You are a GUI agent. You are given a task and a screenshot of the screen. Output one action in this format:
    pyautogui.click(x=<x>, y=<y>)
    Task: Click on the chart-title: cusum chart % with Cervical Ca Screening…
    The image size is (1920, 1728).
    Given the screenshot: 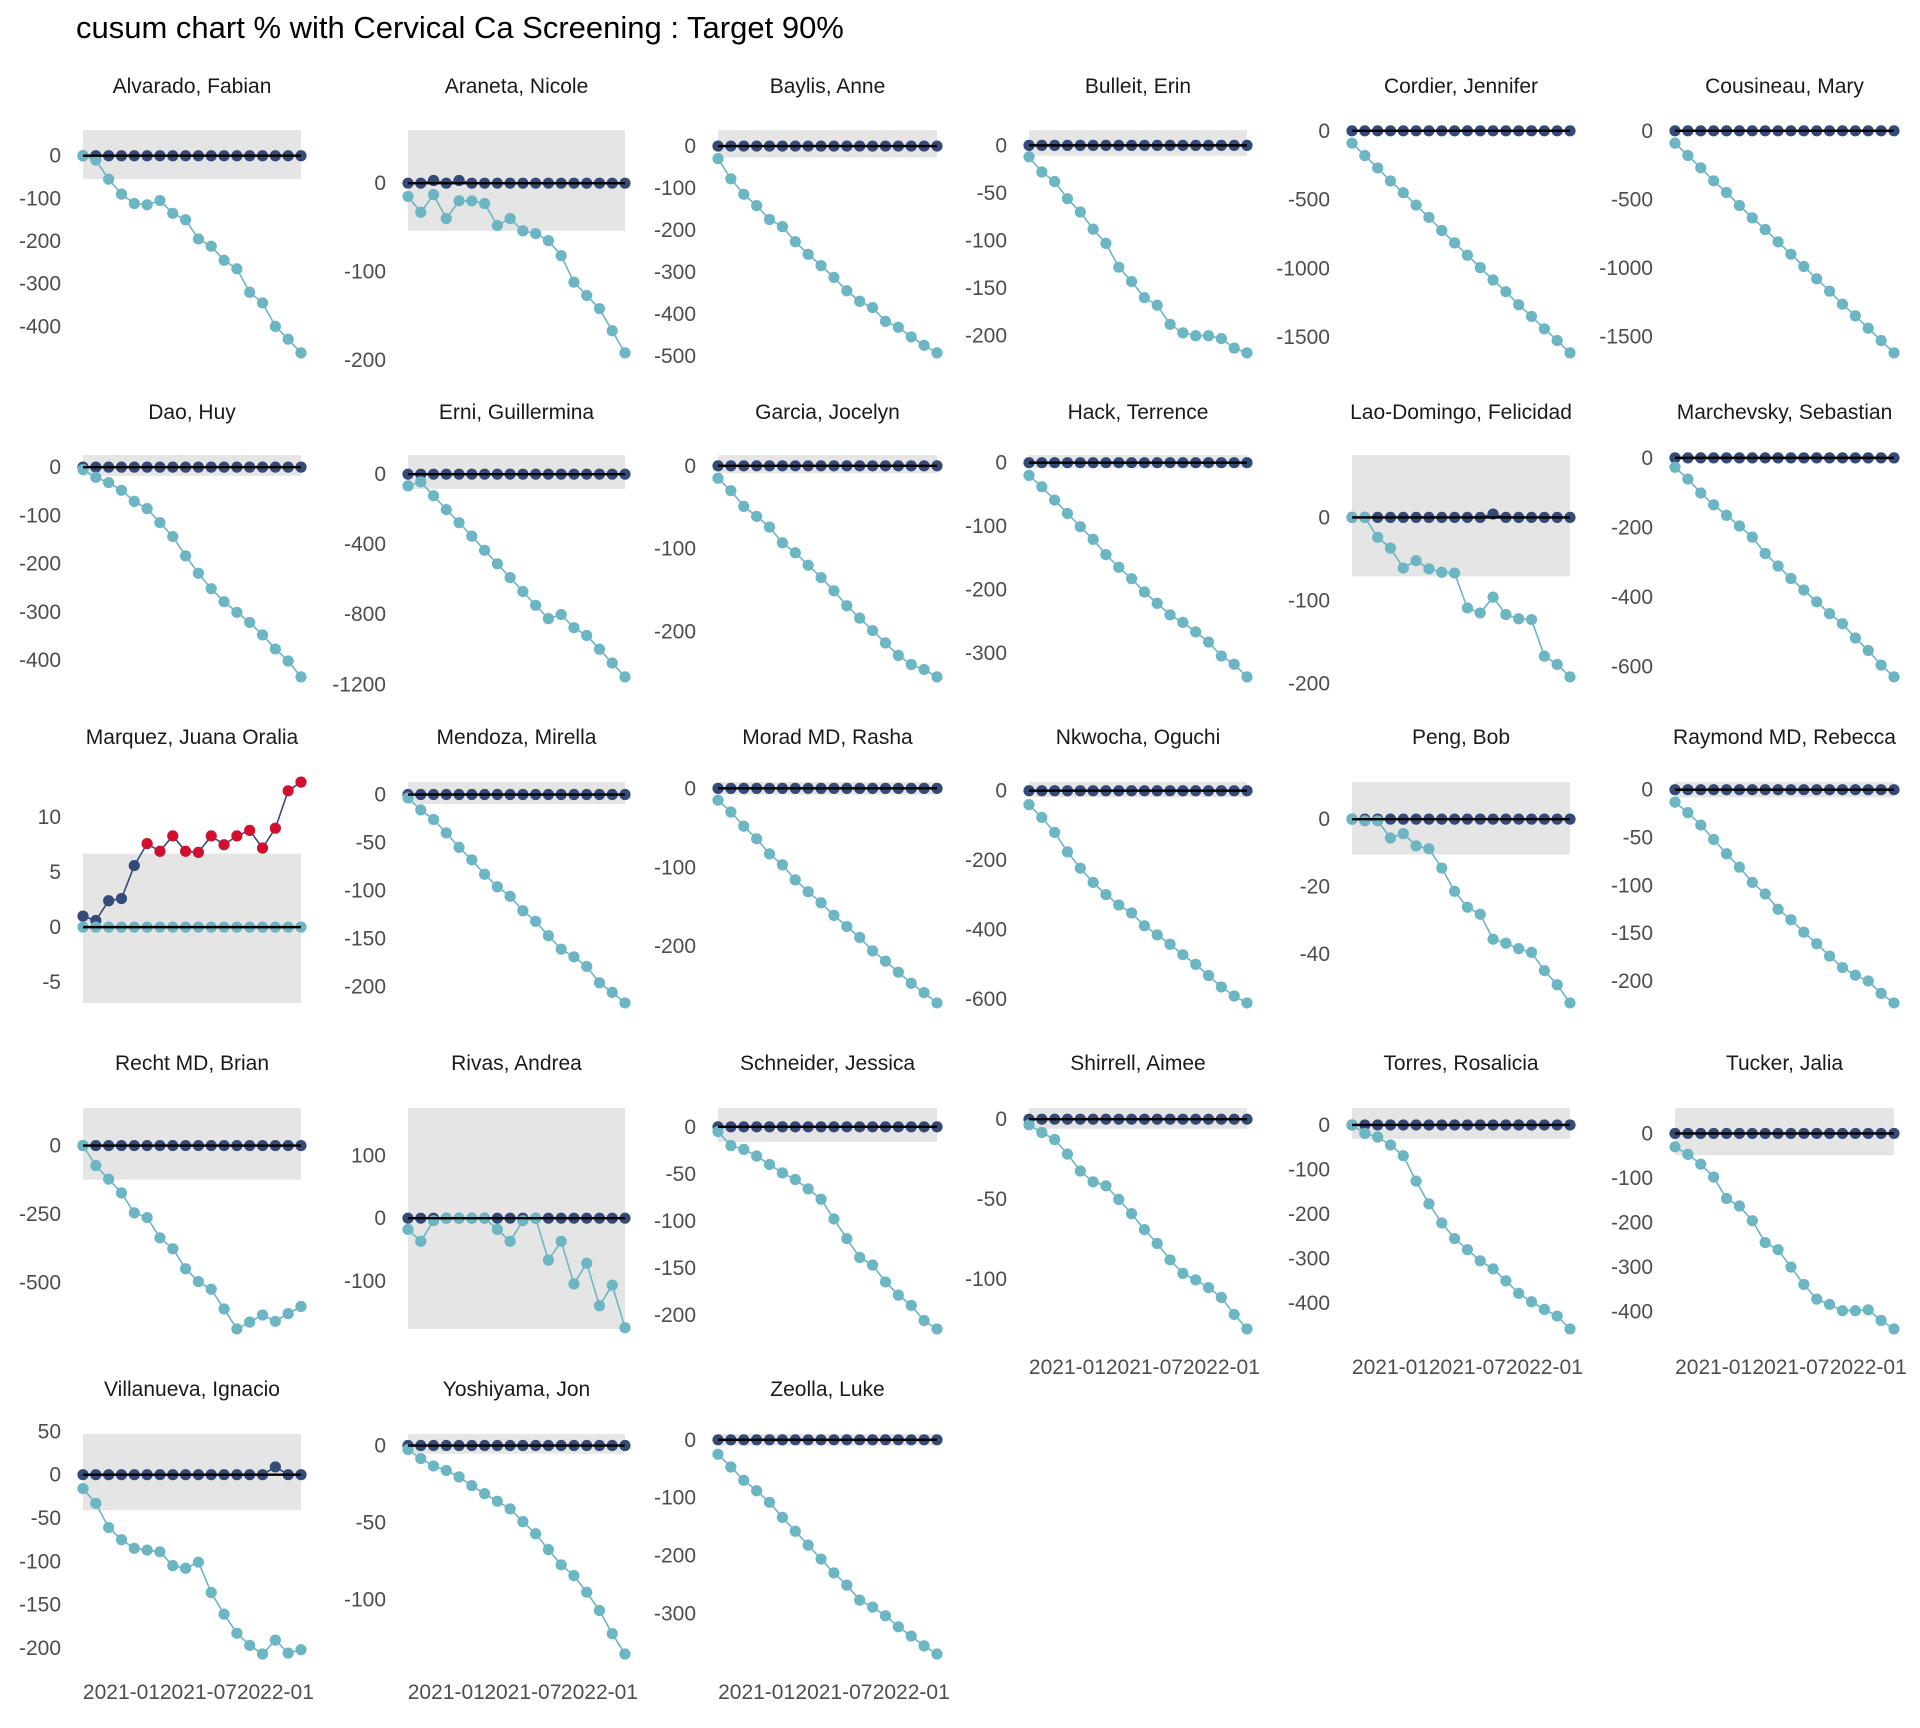 What is the action you would take?
    pyautogui.click(x=460, y=27)
    